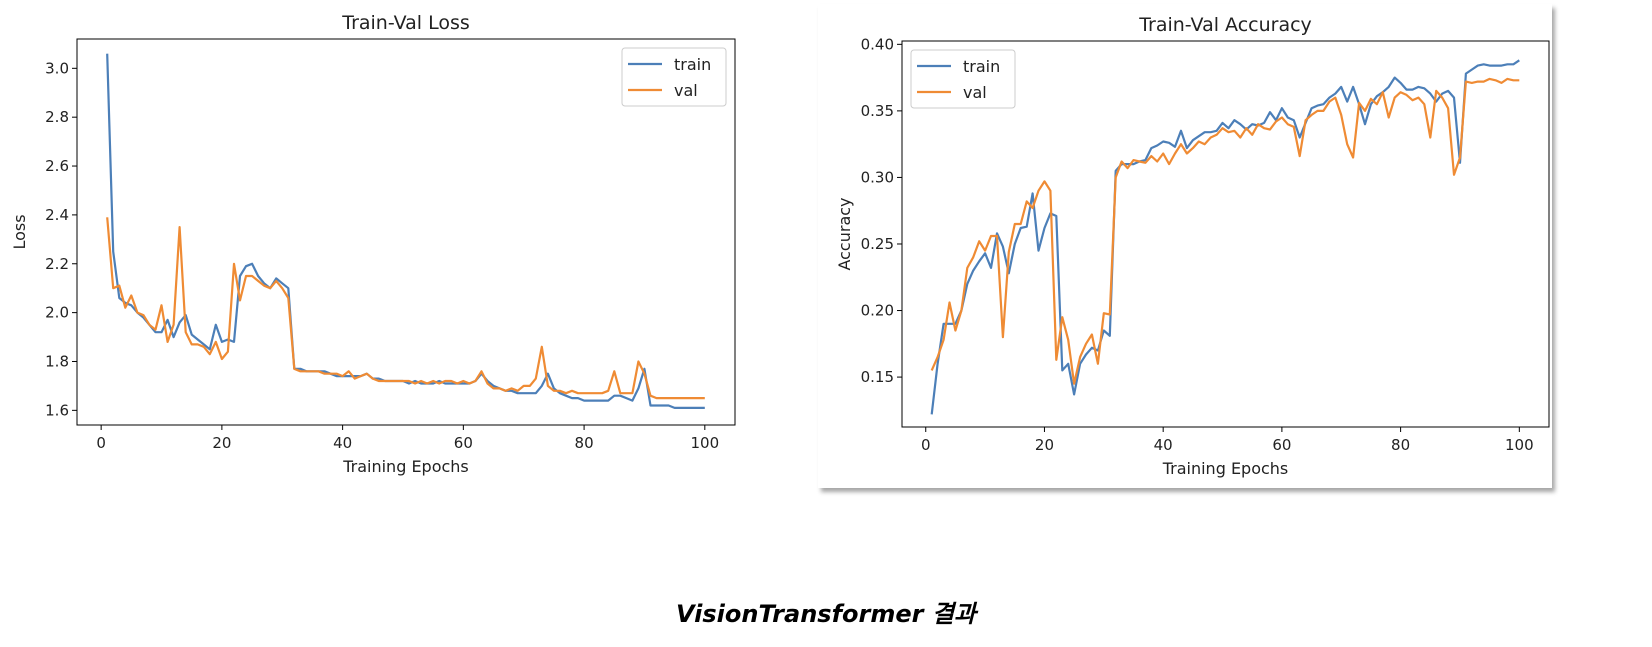 This screenshot has width=1652, height=647. Describe the element at coordinates (57, 264) in the screenshot. I see `y-tick-label: 2.2` at that location.